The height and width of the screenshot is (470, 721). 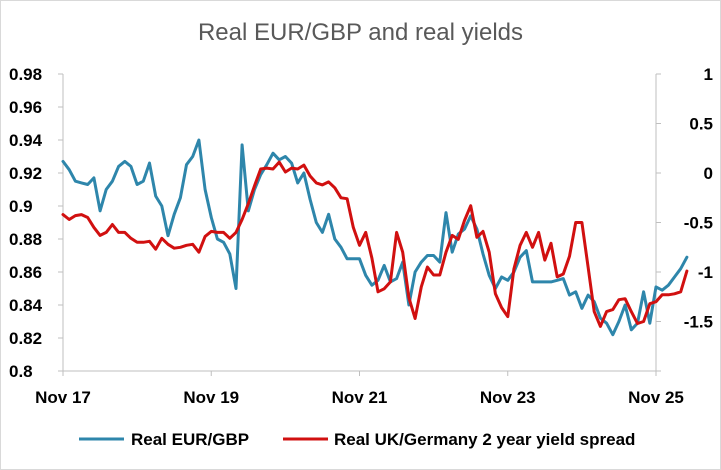 I want to click on left-axis-tick-label: 0.96, so click(x=25, y=107).